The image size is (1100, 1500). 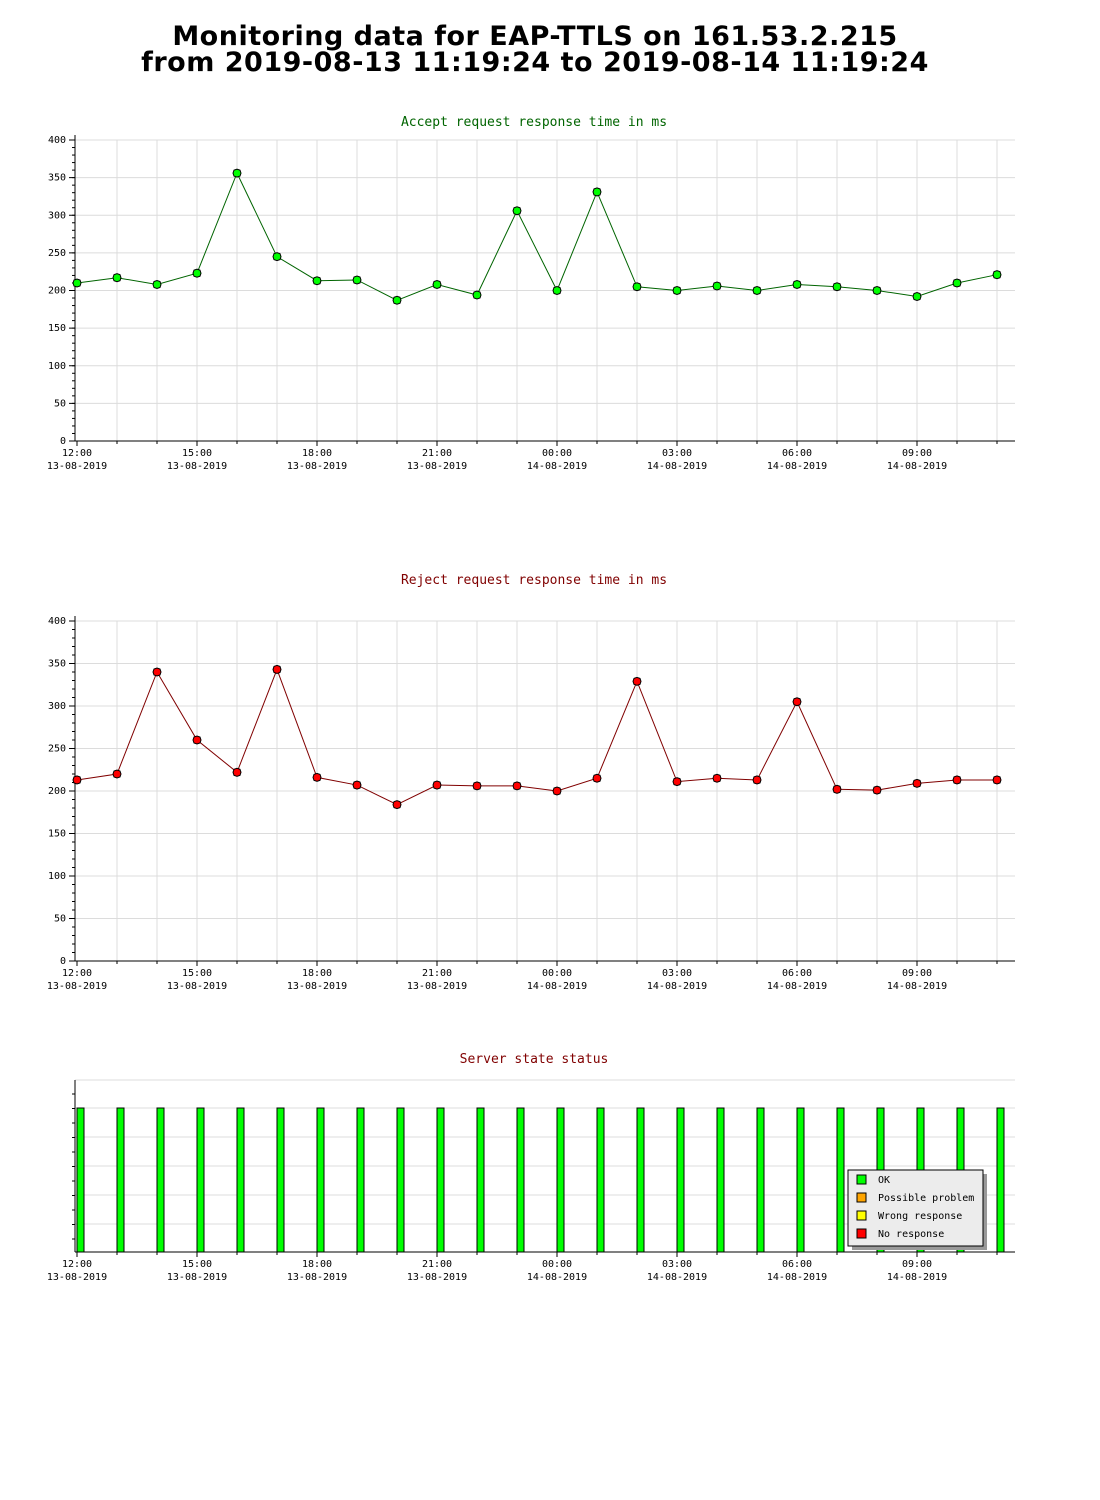 I want to click on reject-y-tick-label: 100, so click(x=57, y=876).